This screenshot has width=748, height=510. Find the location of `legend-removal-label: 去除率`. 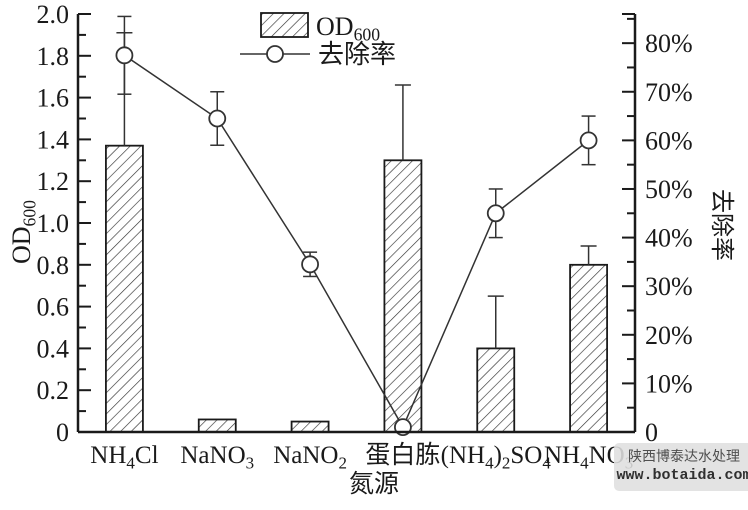

legend-removal-label: 去除率 is located at coordinates (357, 54).